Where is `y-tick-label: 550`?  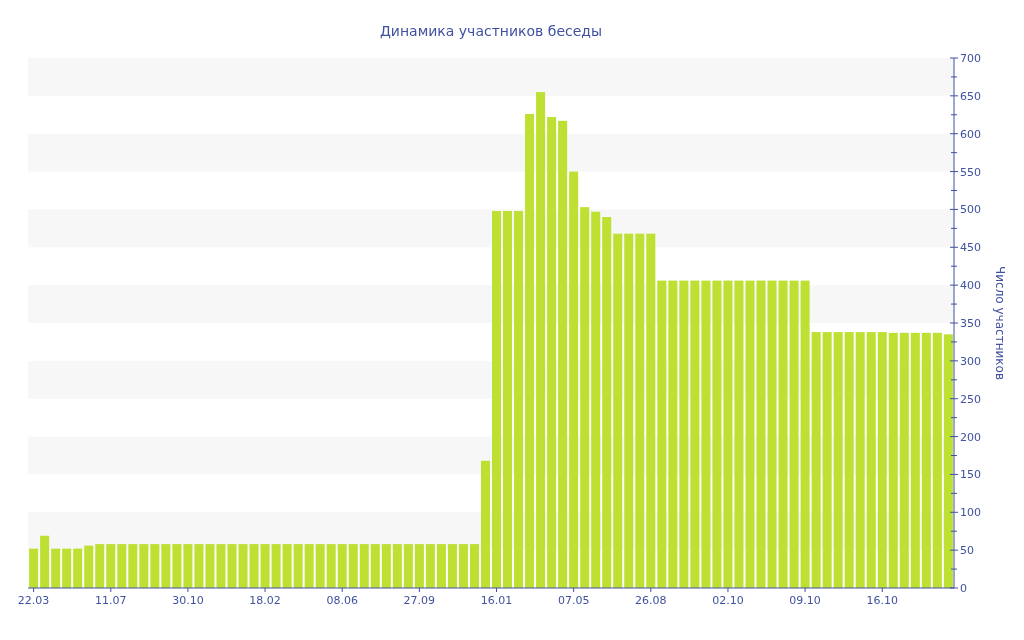
y-tick-label: 550 is located at coordinates (970, 172).